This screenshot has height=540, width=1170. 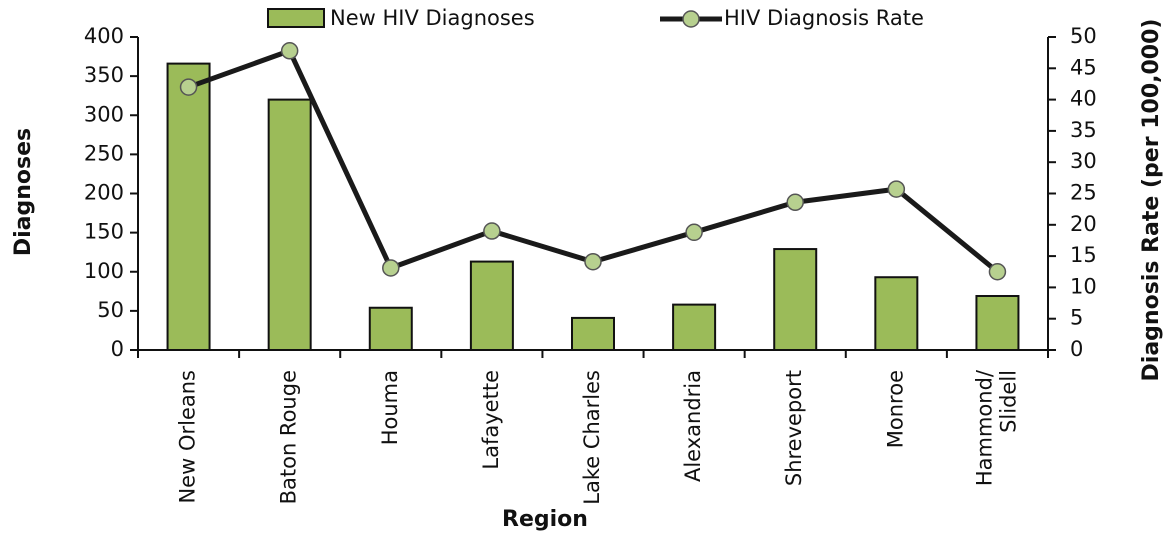 I want to click on y-tick-label: 0, so click(x=117, y=349).